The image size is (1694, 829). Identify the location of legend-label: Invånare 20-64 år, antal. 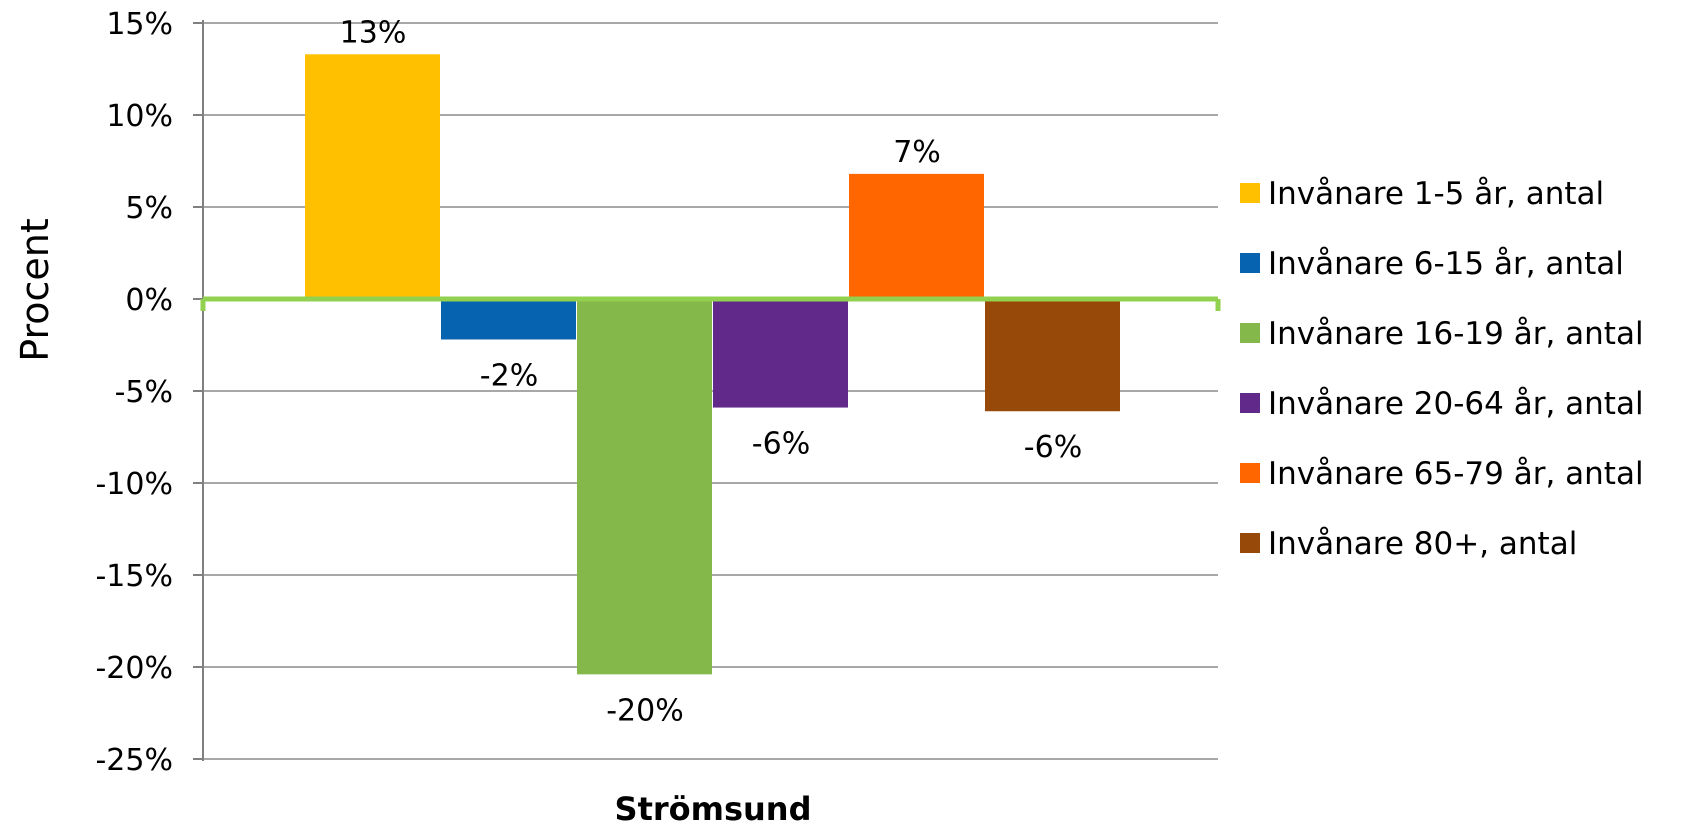
(1456, 404).